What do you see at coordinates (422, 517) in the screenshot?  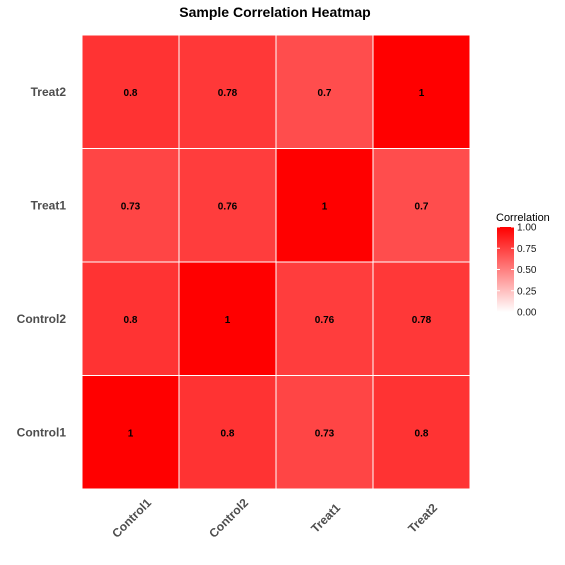 I see `x-tick-label: Treat2` at bounding box center [422, 517].